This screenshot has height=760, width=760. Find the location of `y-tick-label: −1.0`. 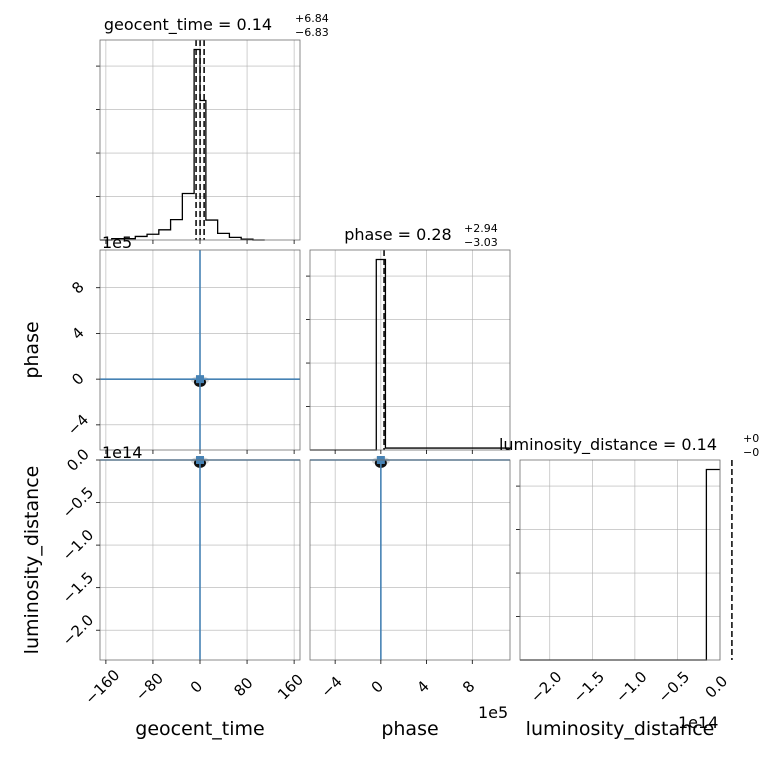

y-tick-label: −1.0 is located at coordinates (78, 545).